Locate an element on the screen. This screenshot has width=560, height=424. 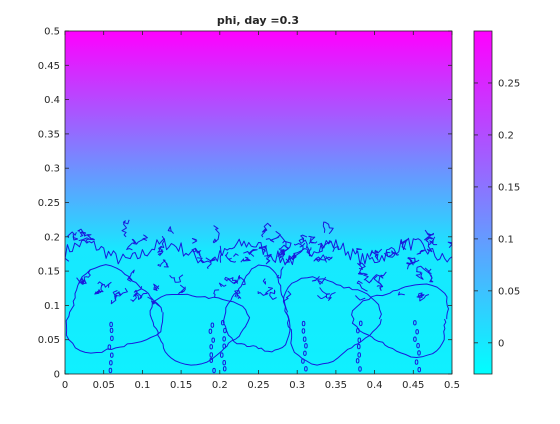
colorbar-tick-label: 0.05 is located at coordinates (509, 291).